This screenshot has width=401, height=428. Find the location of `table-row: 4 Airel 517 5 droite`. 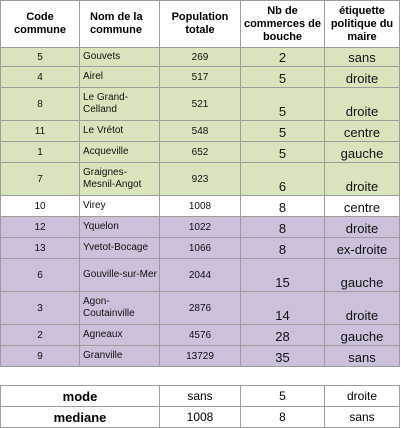

table-row: 4 Airel 517 5 droite is located at coordinates (200, 77).